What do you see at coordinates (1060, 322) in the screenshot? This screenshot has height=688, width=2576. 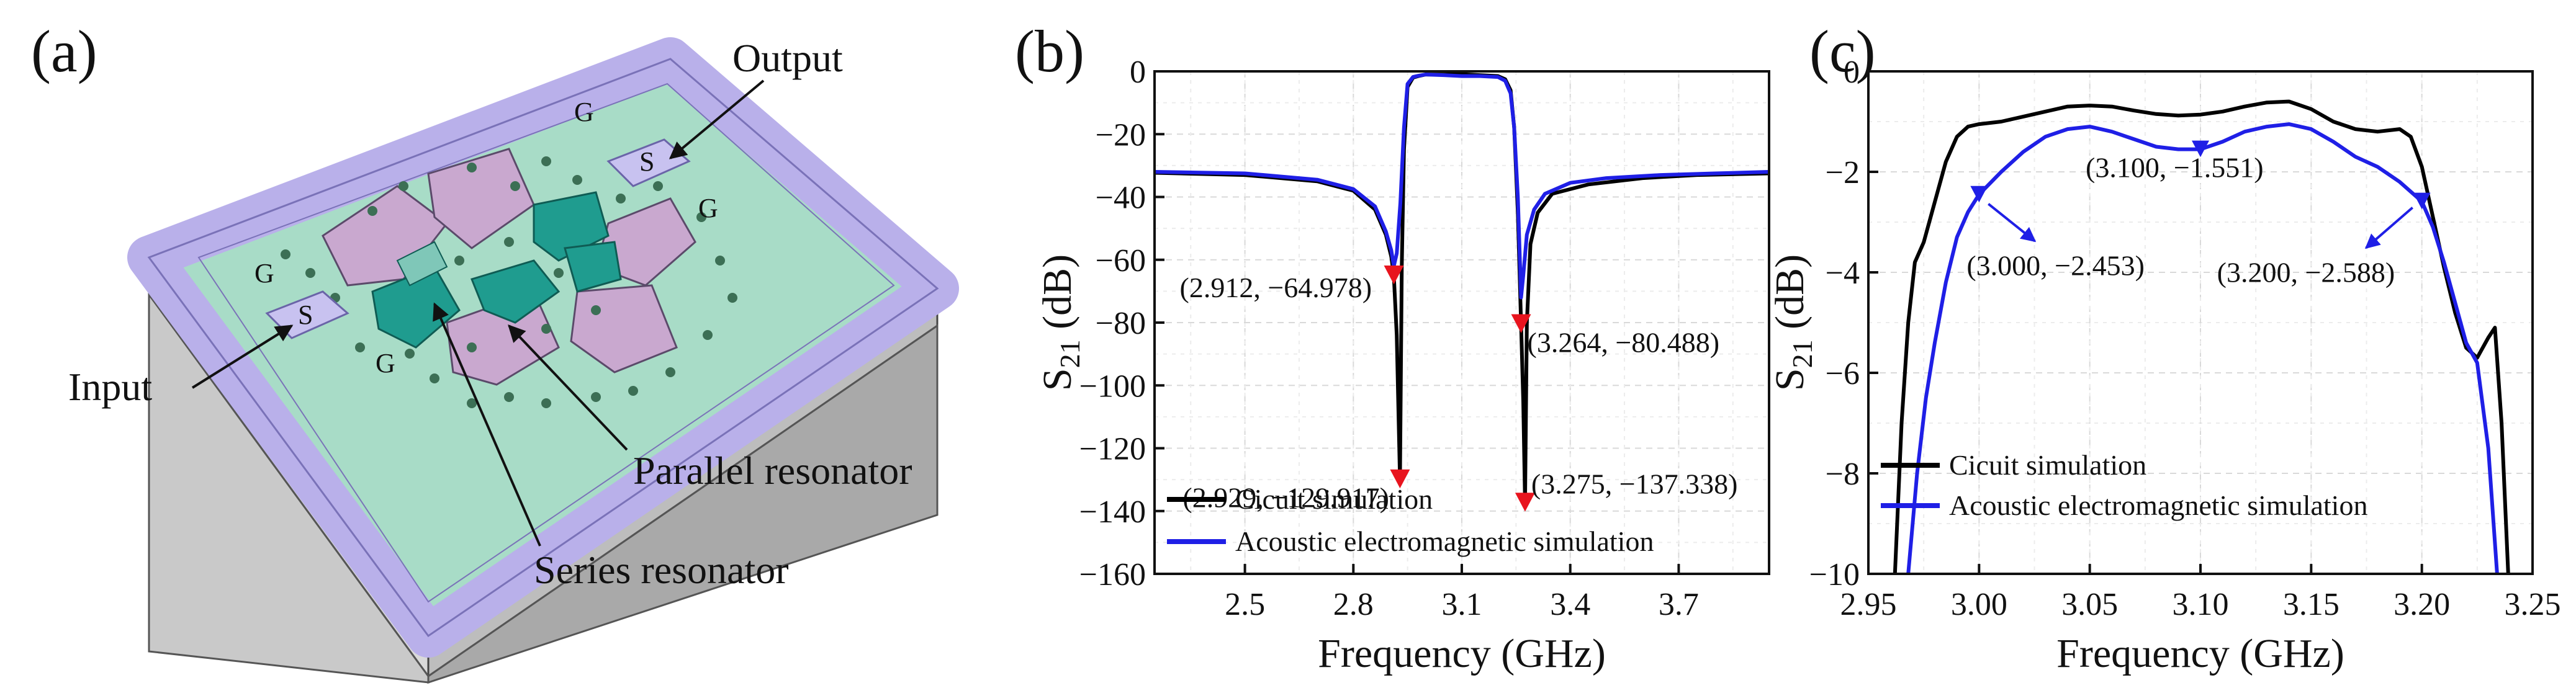 I see `y-axis-title-b: S21 (dB)` at bounding box center [1060, 322].